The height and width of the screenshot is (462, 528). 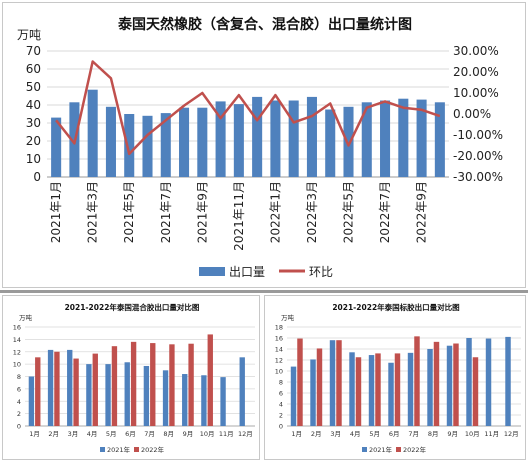 What do you see at coordinates (34, 434) in the screenshot?
I see `x-tick-label: 1月` at bounding box center [34, 434].